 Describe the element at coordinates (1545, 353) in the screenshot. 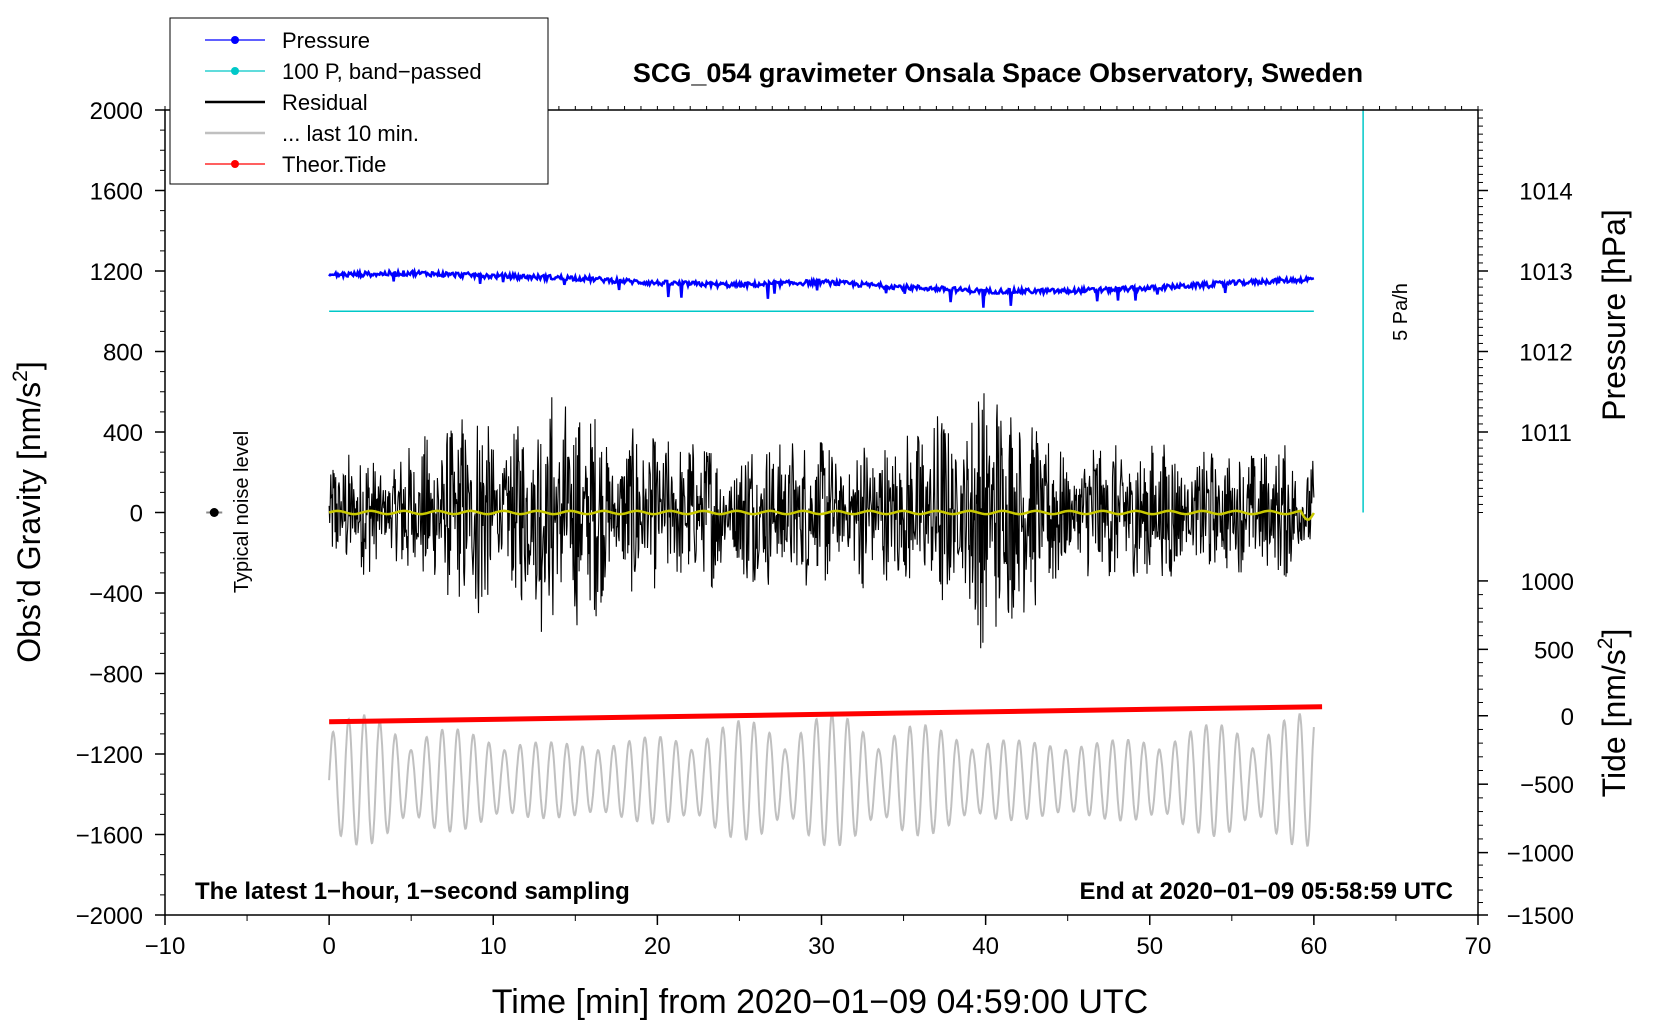

I see `pressure-tick-label: 1012` at that location.